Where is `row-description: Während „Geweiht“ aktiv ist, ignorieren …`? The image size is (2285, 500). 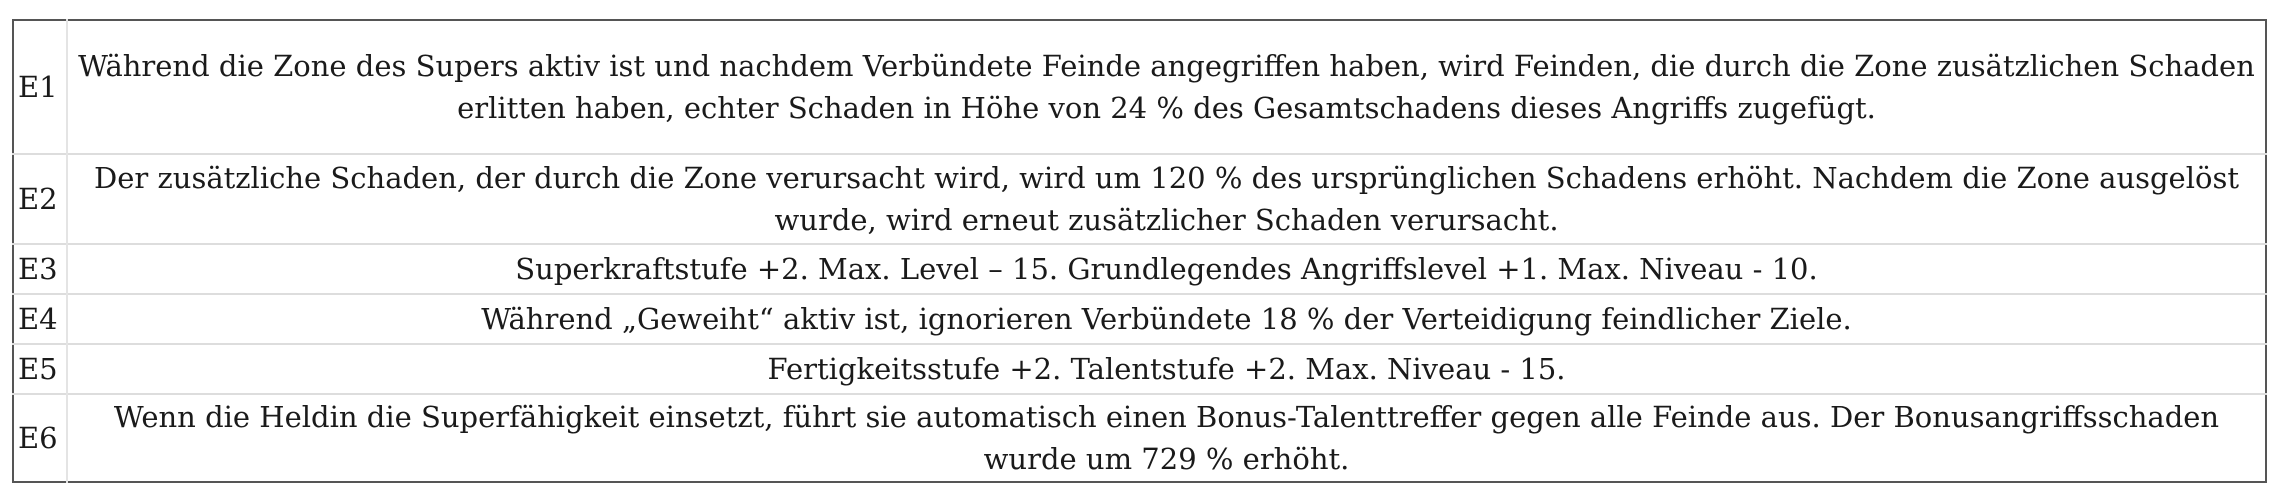
row-description: Während „Geweiht“ aktiv ist, ignorieren … is located at coordinates (1166, 318).